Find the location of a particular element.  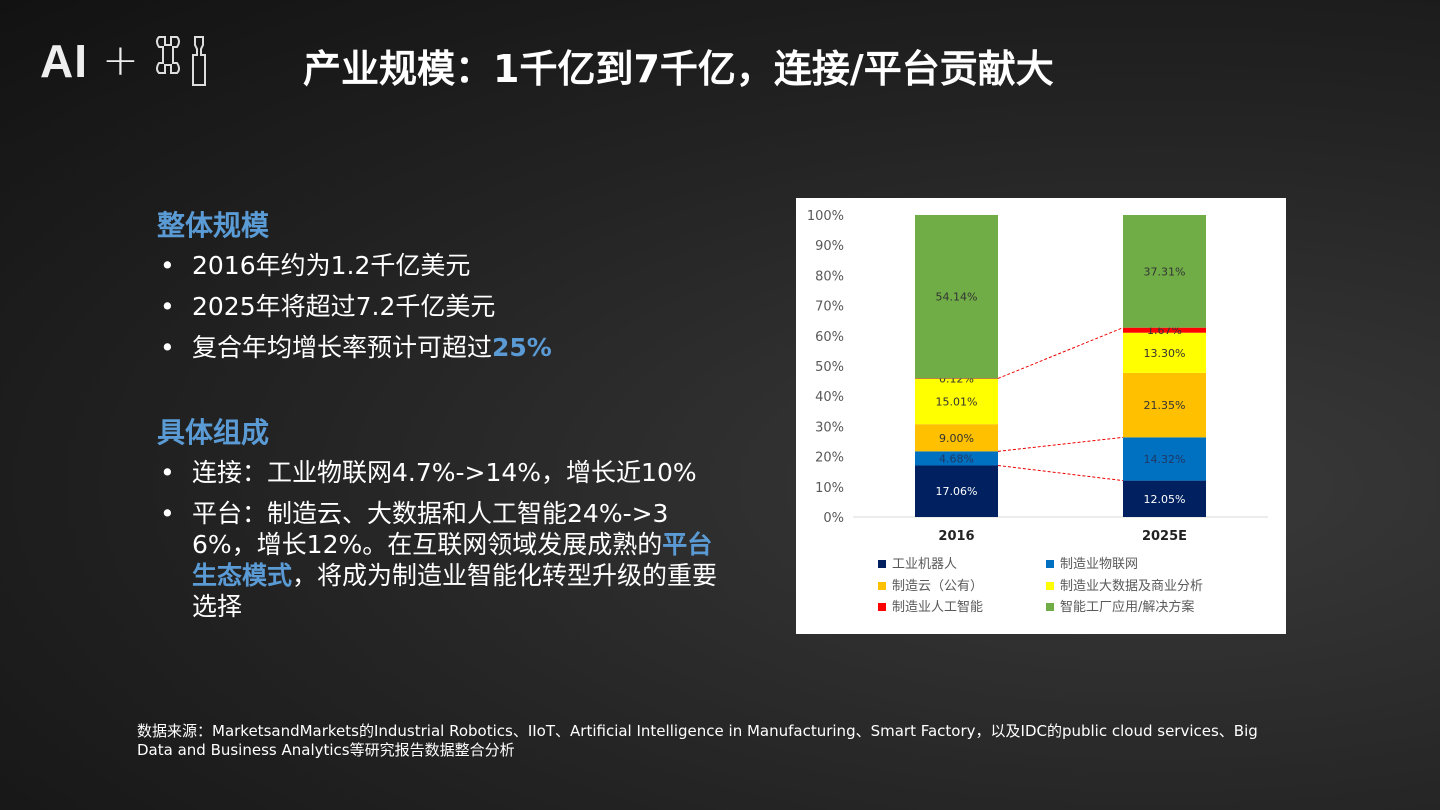

data-label: 54.14% is located at coordinates (957, 297).